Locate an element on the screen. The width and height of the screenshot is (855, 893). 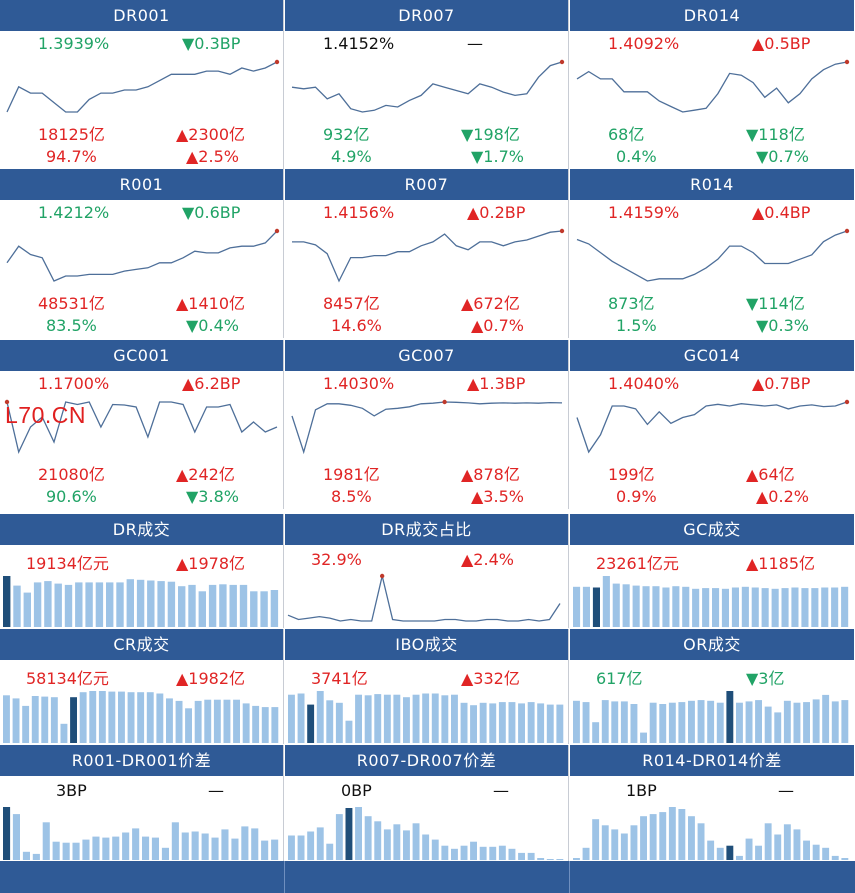
gc007-series-line is located at coordinates (427, 428).